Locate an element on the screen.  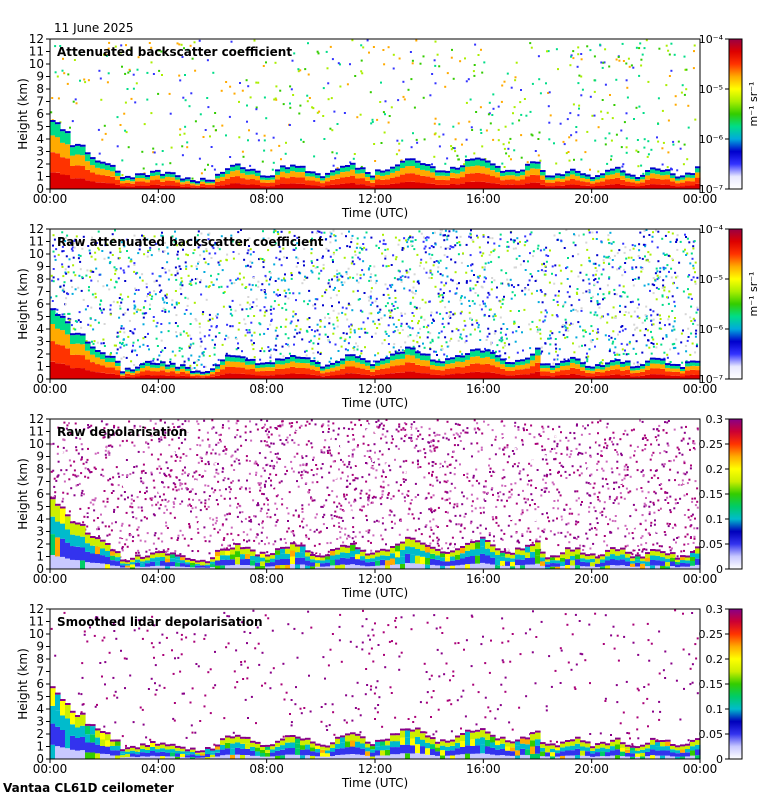
colorbar-tick-label: 0 is located at coordinates (719, 569).